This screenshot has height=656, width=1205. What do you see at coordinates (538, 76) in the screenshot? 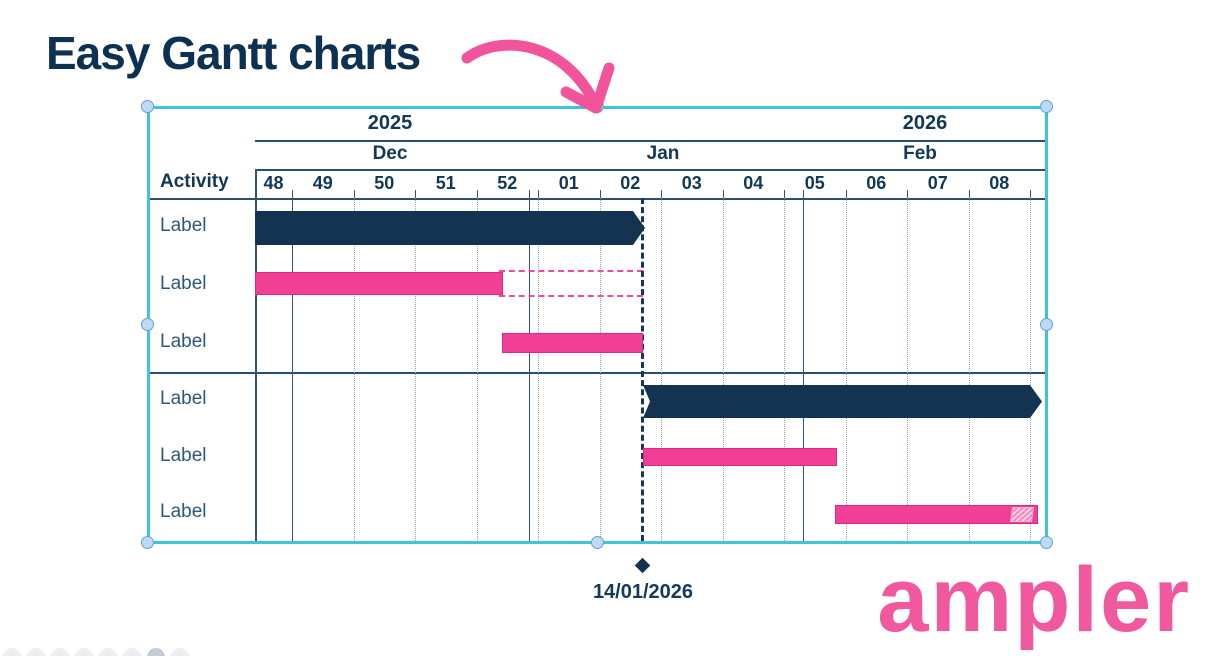
I see `hand-drawn-arrow-icon` at bounding box center [538, 76].